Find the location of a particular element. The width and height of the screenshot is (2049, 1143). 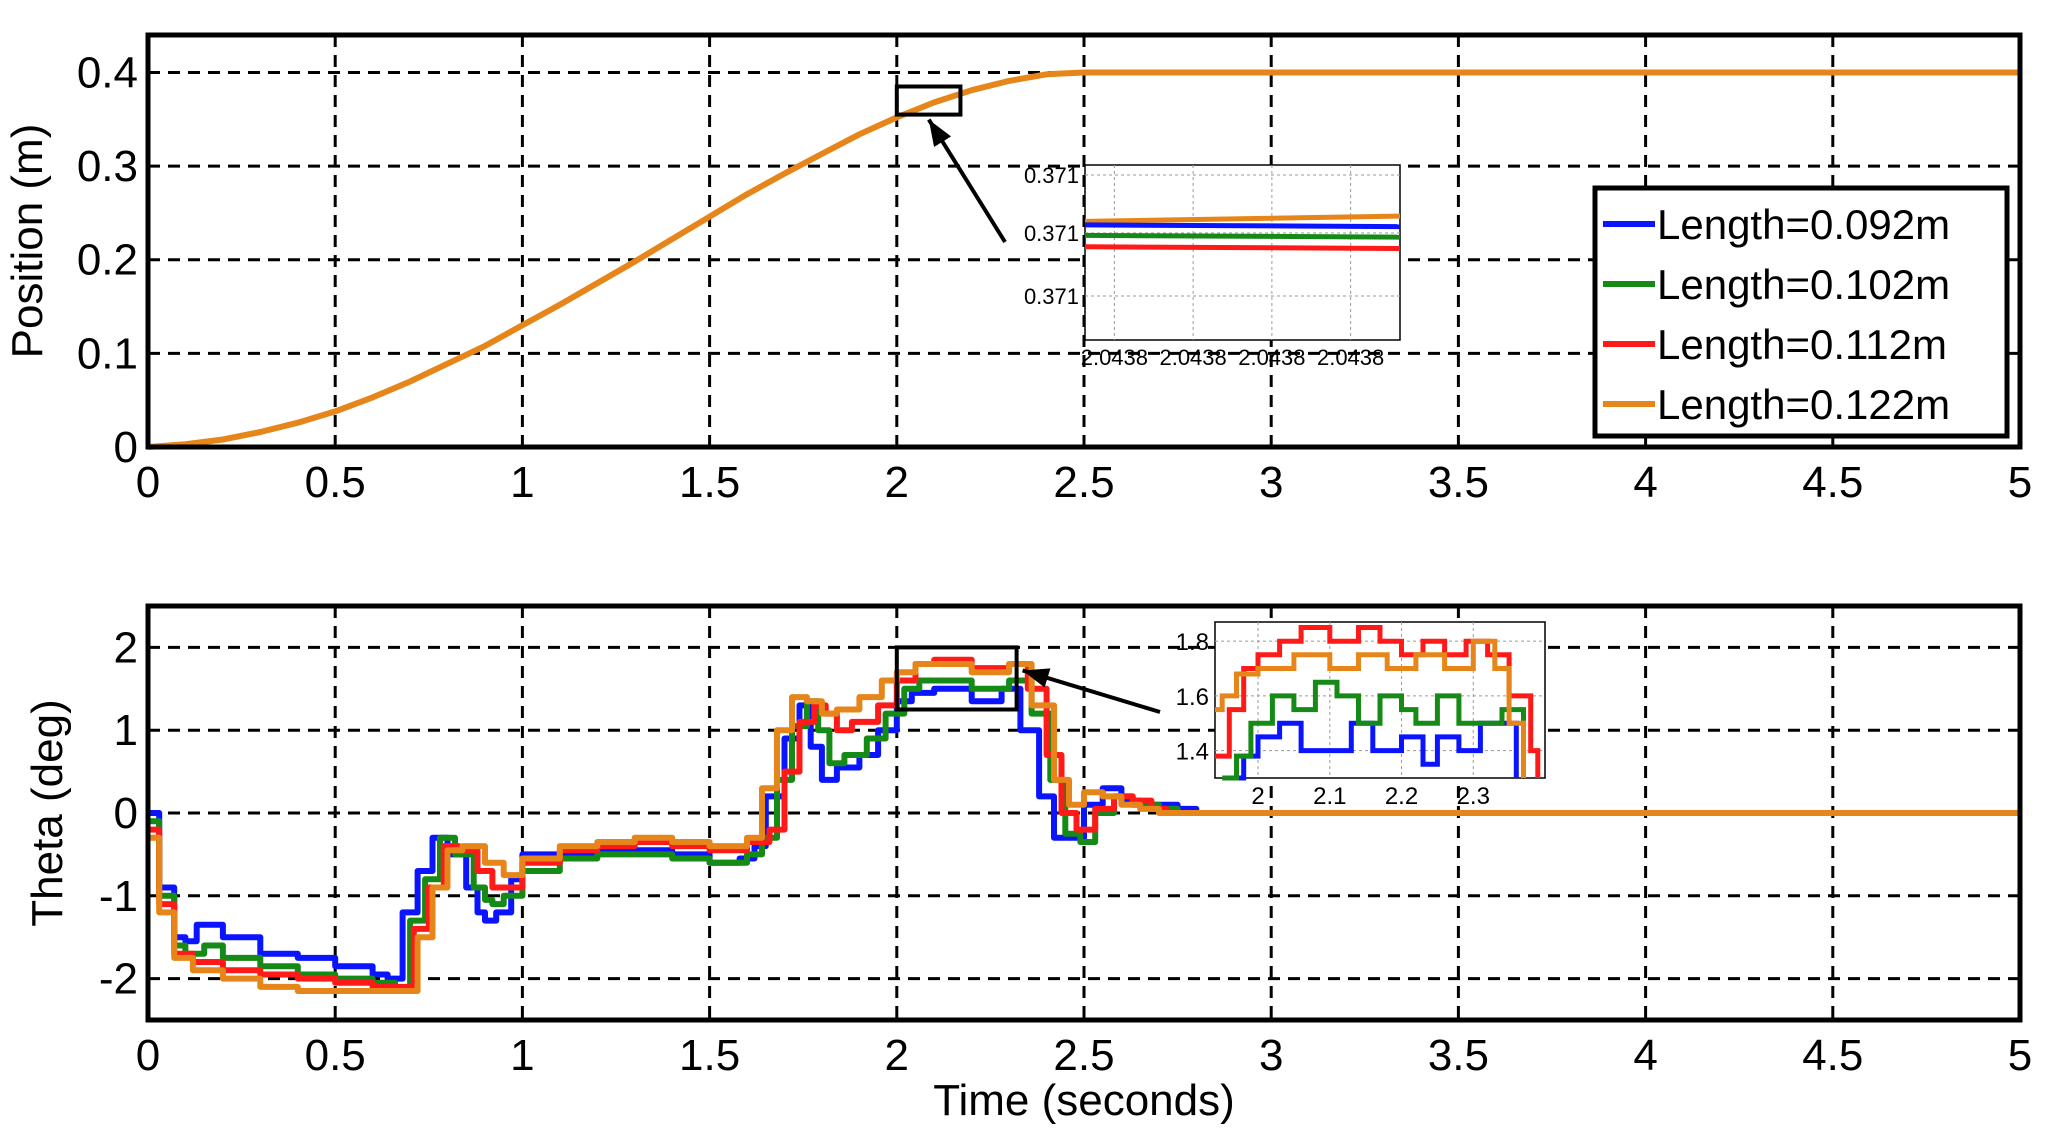

theta-y-tick-labels: -2 -1 0 1 2 is located at coordinates (118, 813).